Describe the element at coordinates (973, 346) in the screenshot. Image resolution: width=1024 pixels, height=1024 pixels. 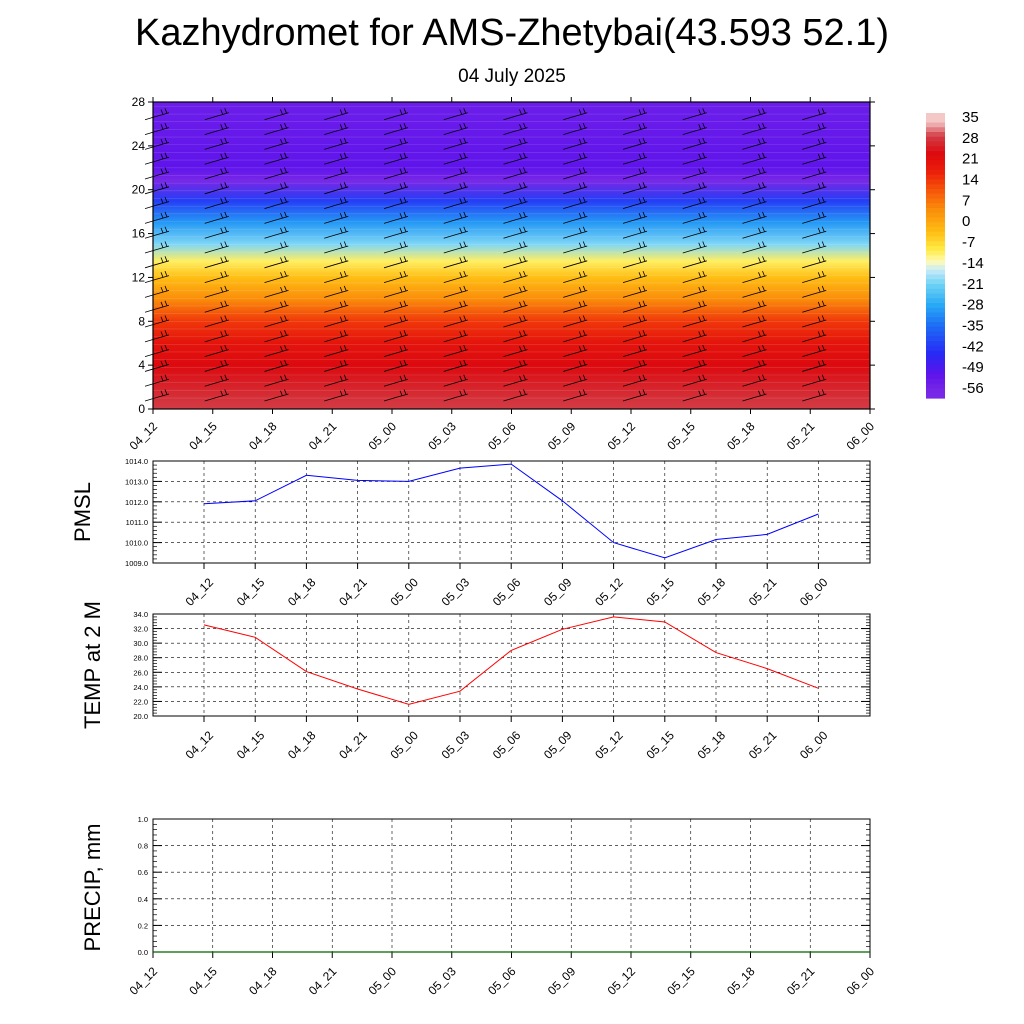
I see `colorbar-label: -42` at that location.